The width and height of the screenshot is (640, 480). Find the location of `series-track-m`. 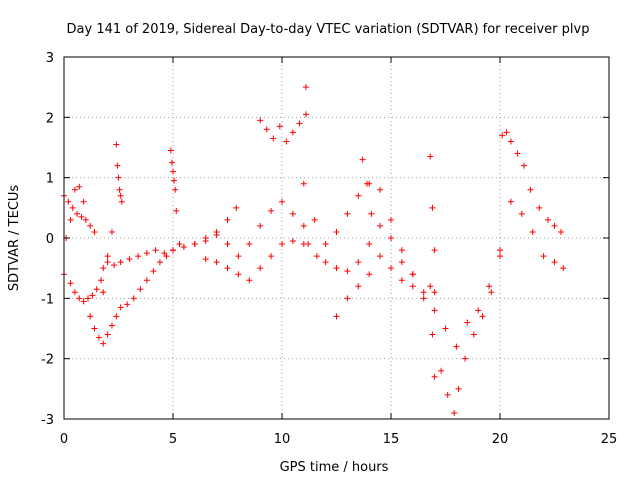

series-track-m is located at coordinates (374, 286).